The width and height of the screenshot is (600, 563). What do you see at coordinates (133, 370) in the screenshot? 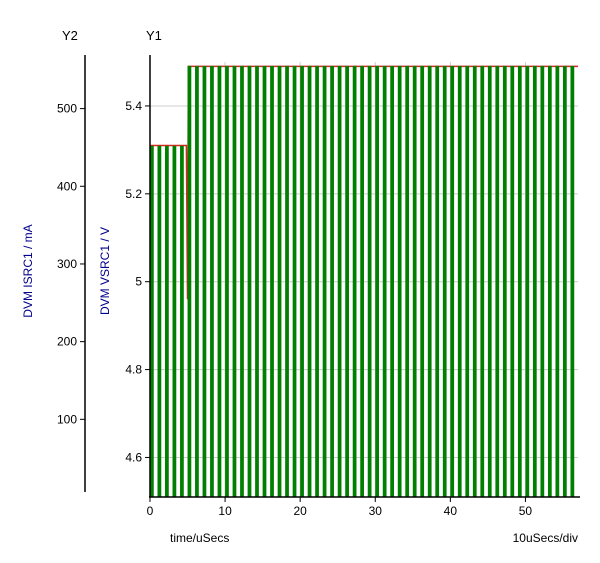
I see `y1-tick-label: 4.8` at bounding box center [133, 370].